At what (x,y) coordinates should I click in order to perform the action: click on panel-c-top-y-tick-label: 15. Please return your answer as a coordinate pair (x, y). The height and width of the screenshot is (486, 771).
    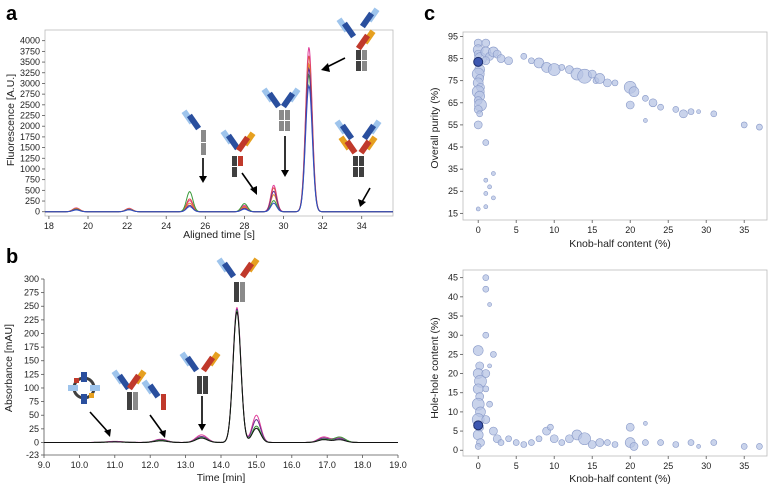
    Looking at the image, I should click on (453, 213).